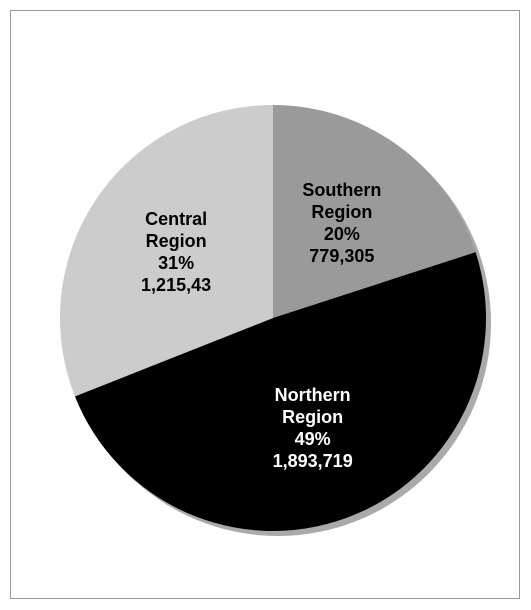 The image size is (531, 610). I want to click on slice-count: 1,215,43, so click(176, 285).